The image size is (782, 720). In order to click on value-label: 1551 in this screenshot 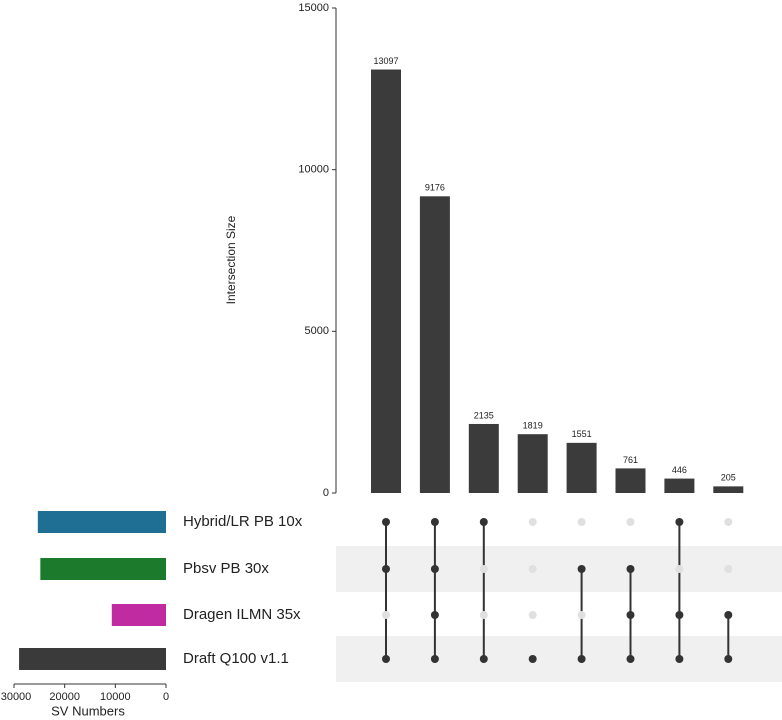, I will do `click(582, 434)`.